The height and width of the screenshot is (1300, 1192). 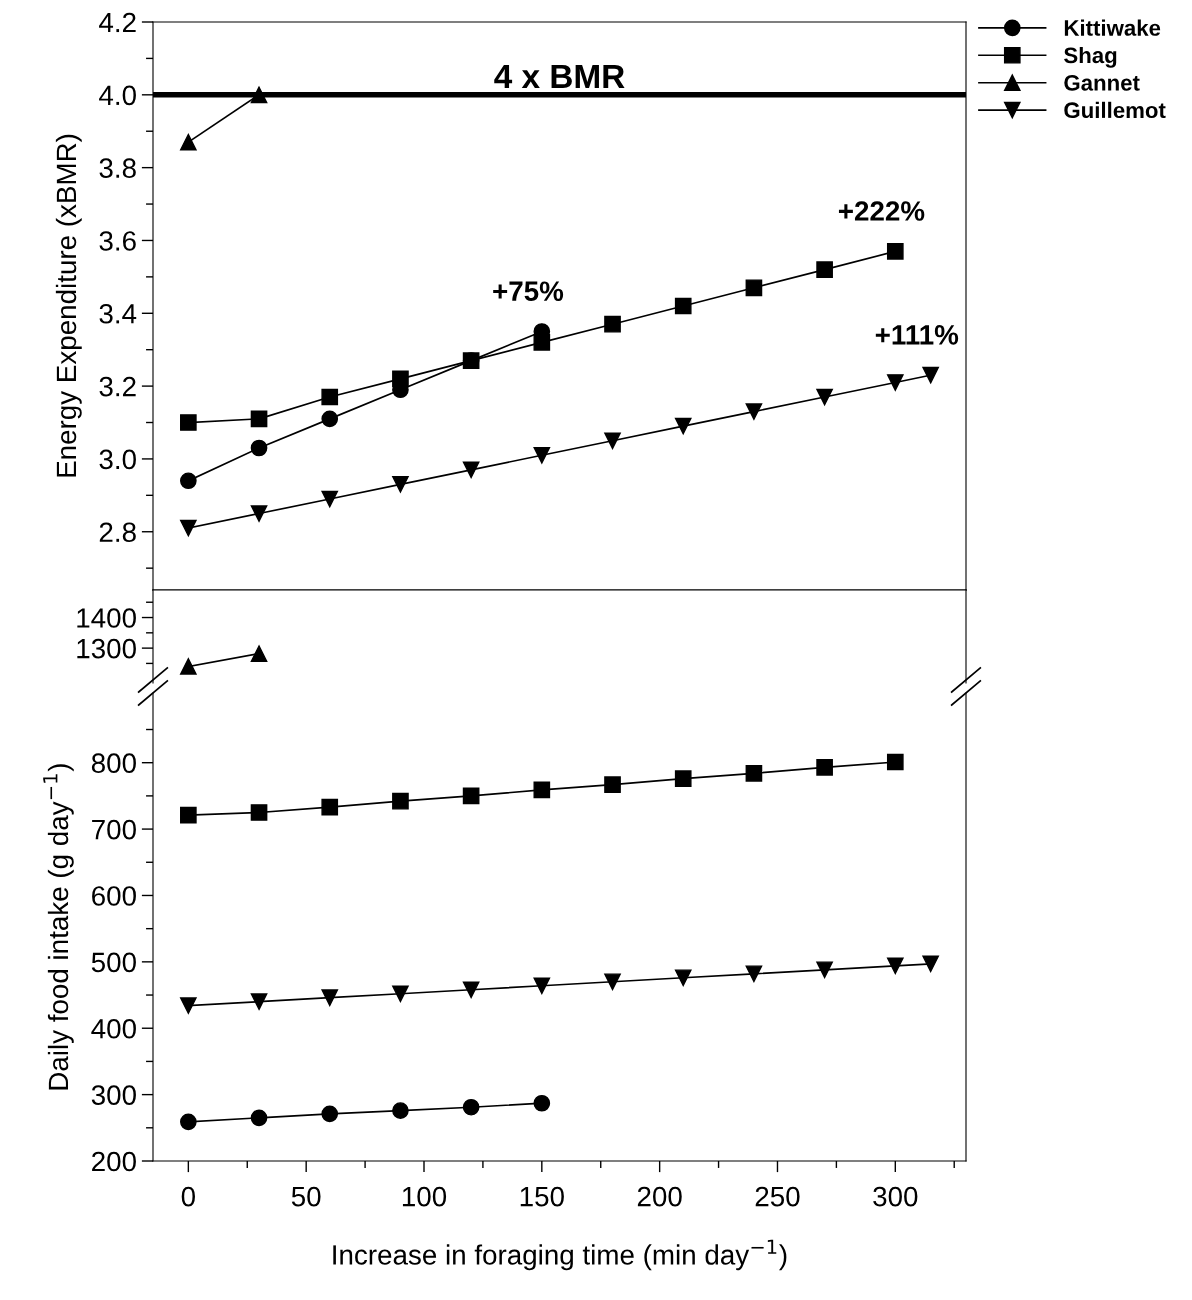 What do you see at coordinates (114, 1161) in the screenshot?
I see `y-tick-label: 200` at bounding box center [114, 1161].